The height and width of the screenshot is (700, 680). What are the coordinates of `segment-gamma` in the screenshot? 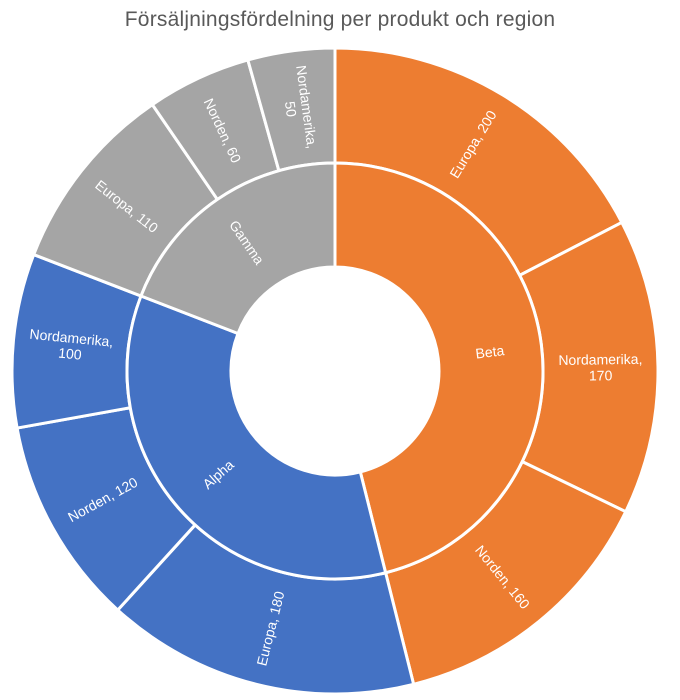 It's located at (238, 248).